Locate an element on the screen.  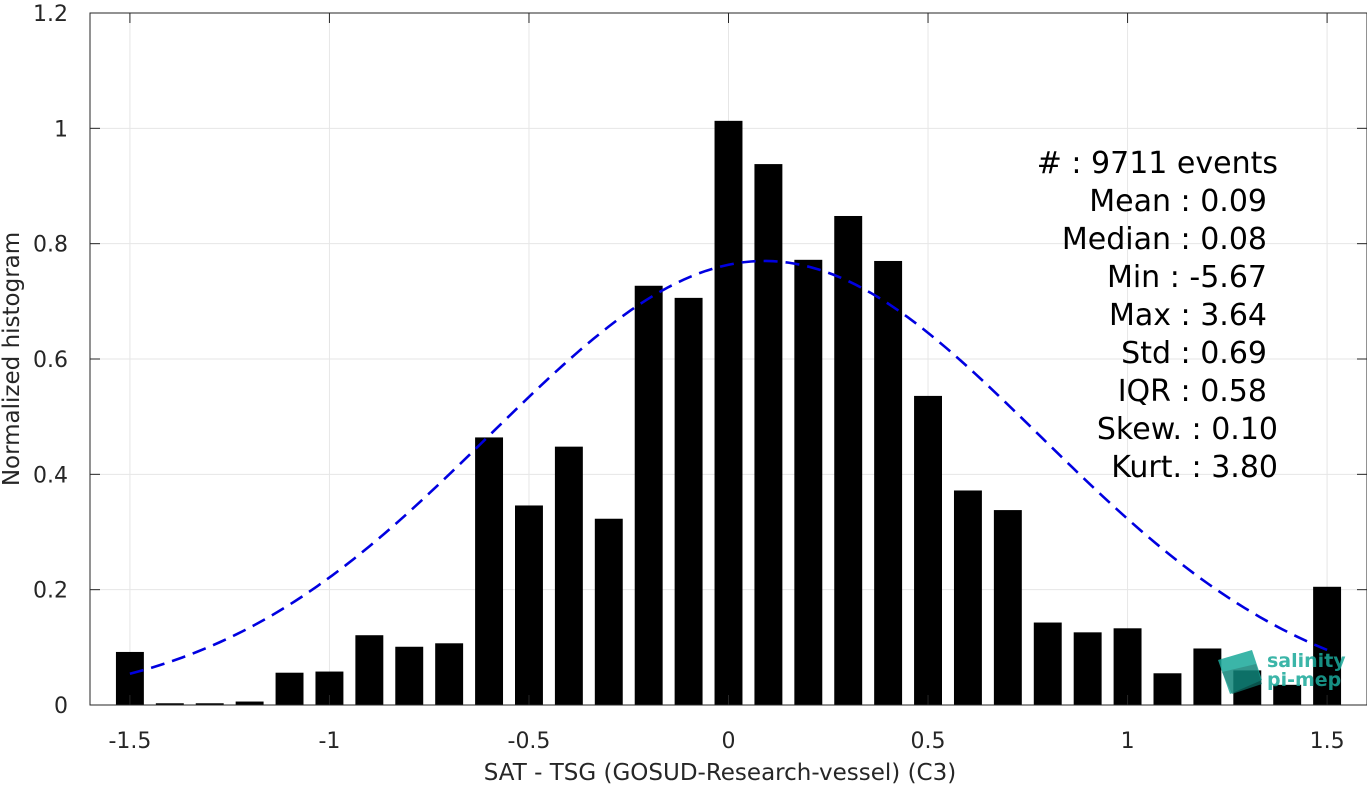
stat-median: Median : 0.08 is located at coordinates (1164, 239).